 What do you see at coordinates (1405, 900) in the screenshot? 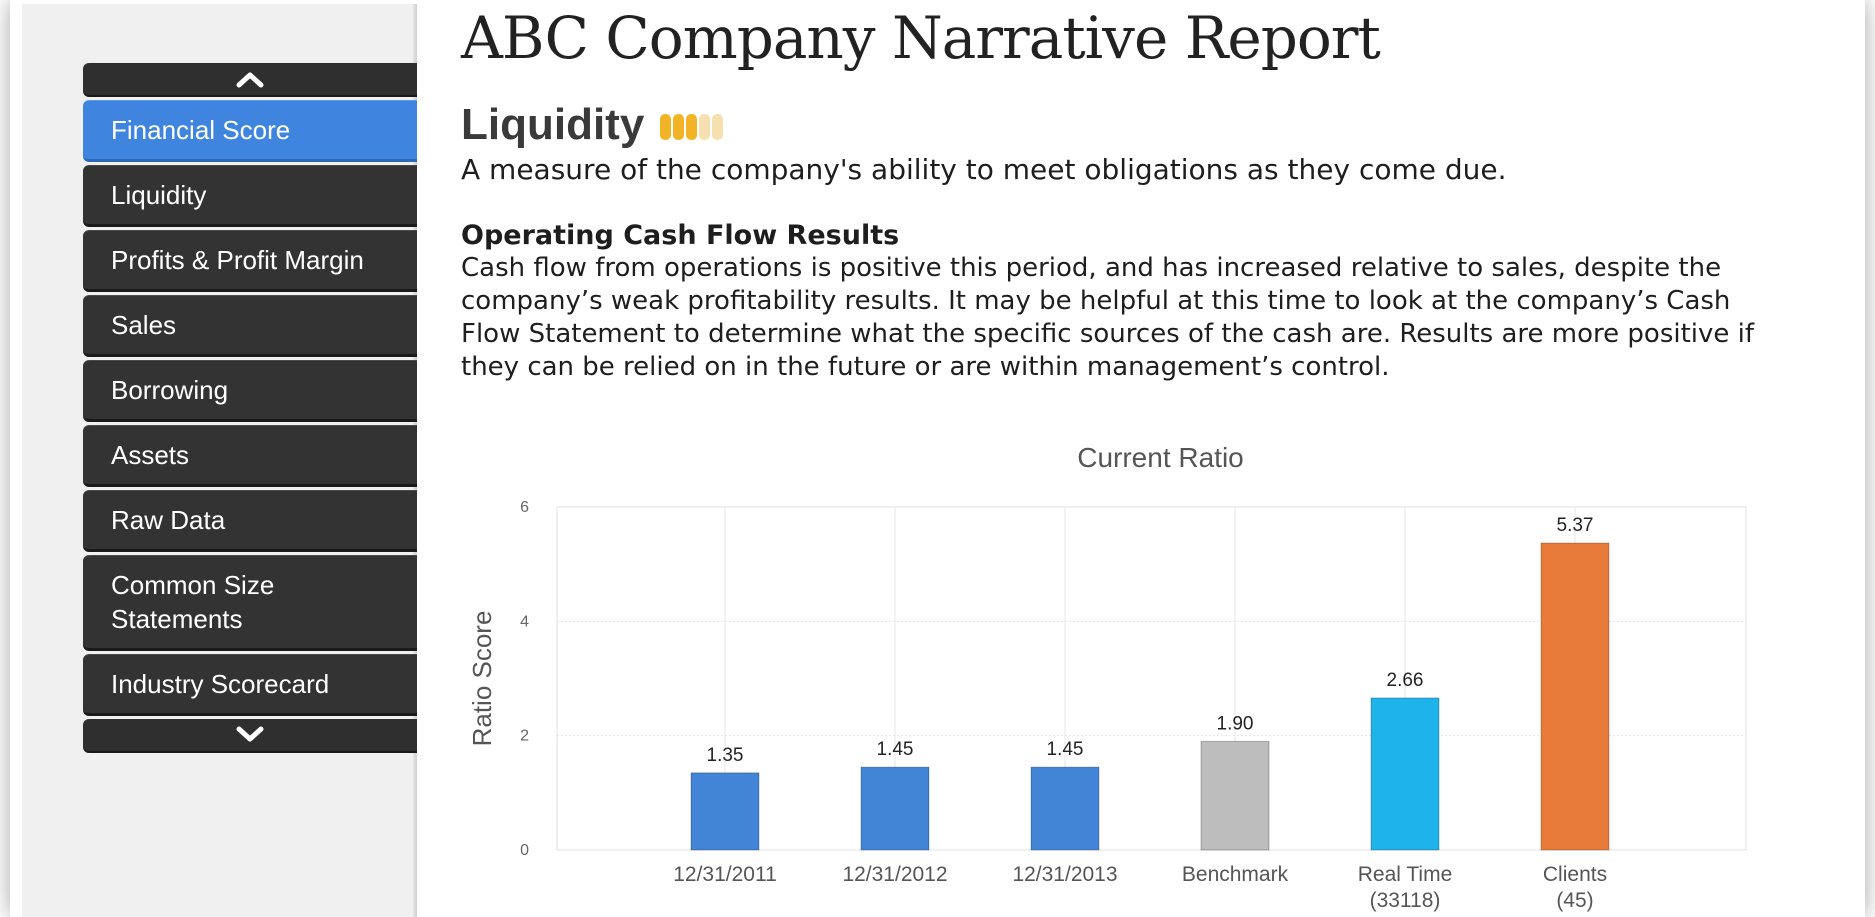
I see `x-tick-label: (33118)` at bounding box center [1405, 900].